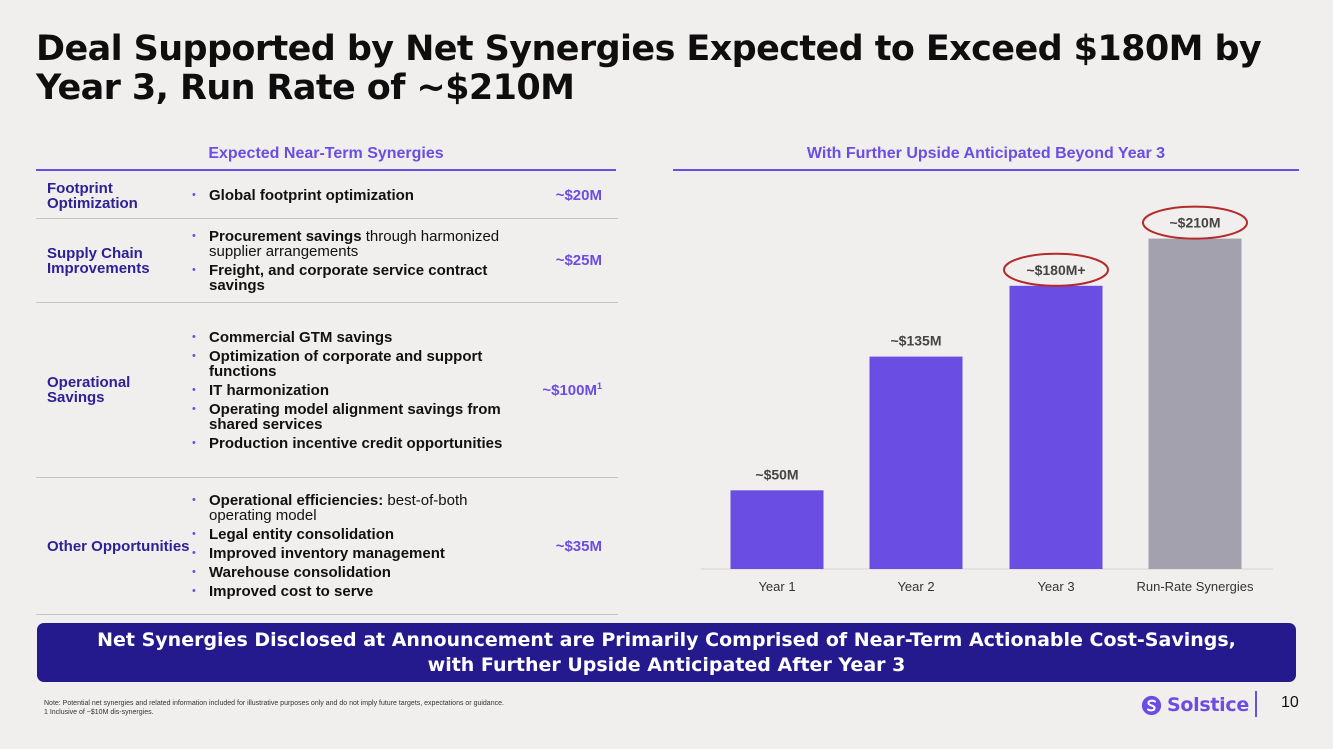  I want to click on near-term-synergies-heading: Expected Near-Term Synergies, so click(326, 158).